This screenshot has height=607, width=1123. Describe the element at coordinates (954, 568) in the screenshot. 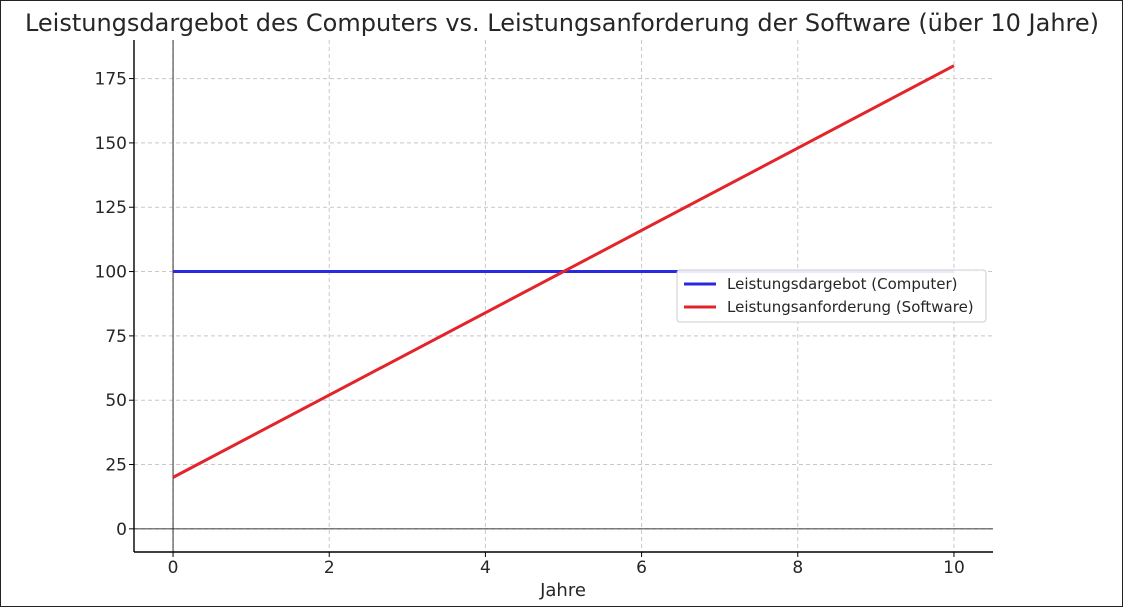

I see `x-tick-label: 10` at that location.